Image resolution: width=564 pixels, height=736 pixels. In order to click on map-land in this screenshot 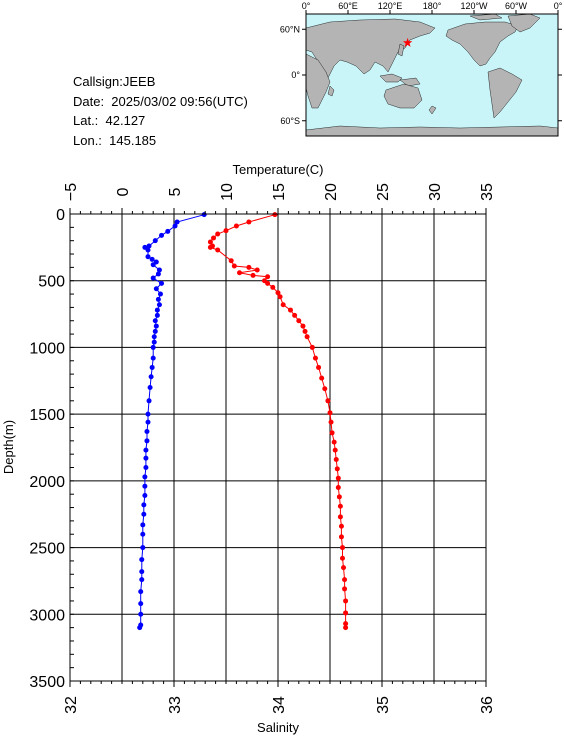, I will do `click(432, 75)`.